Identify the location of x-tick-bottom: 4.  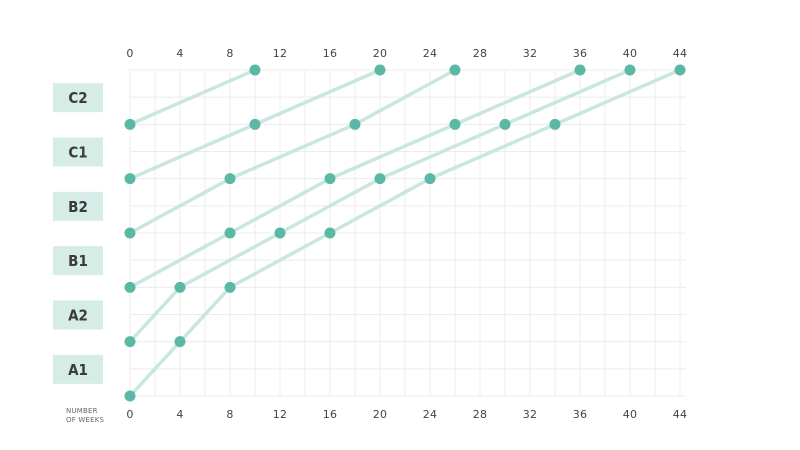
(179, 414).